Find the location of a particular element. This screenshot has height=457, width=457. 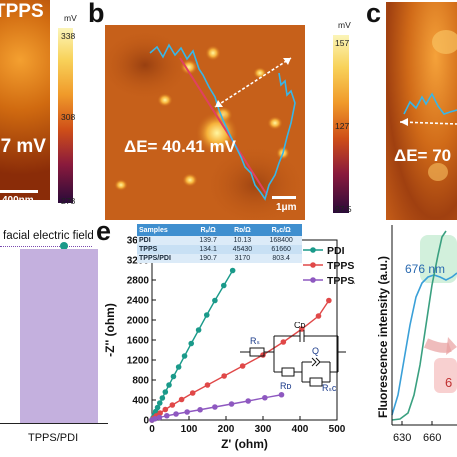

colorbar-b-max: 157 is located at coordinates (342, 43).